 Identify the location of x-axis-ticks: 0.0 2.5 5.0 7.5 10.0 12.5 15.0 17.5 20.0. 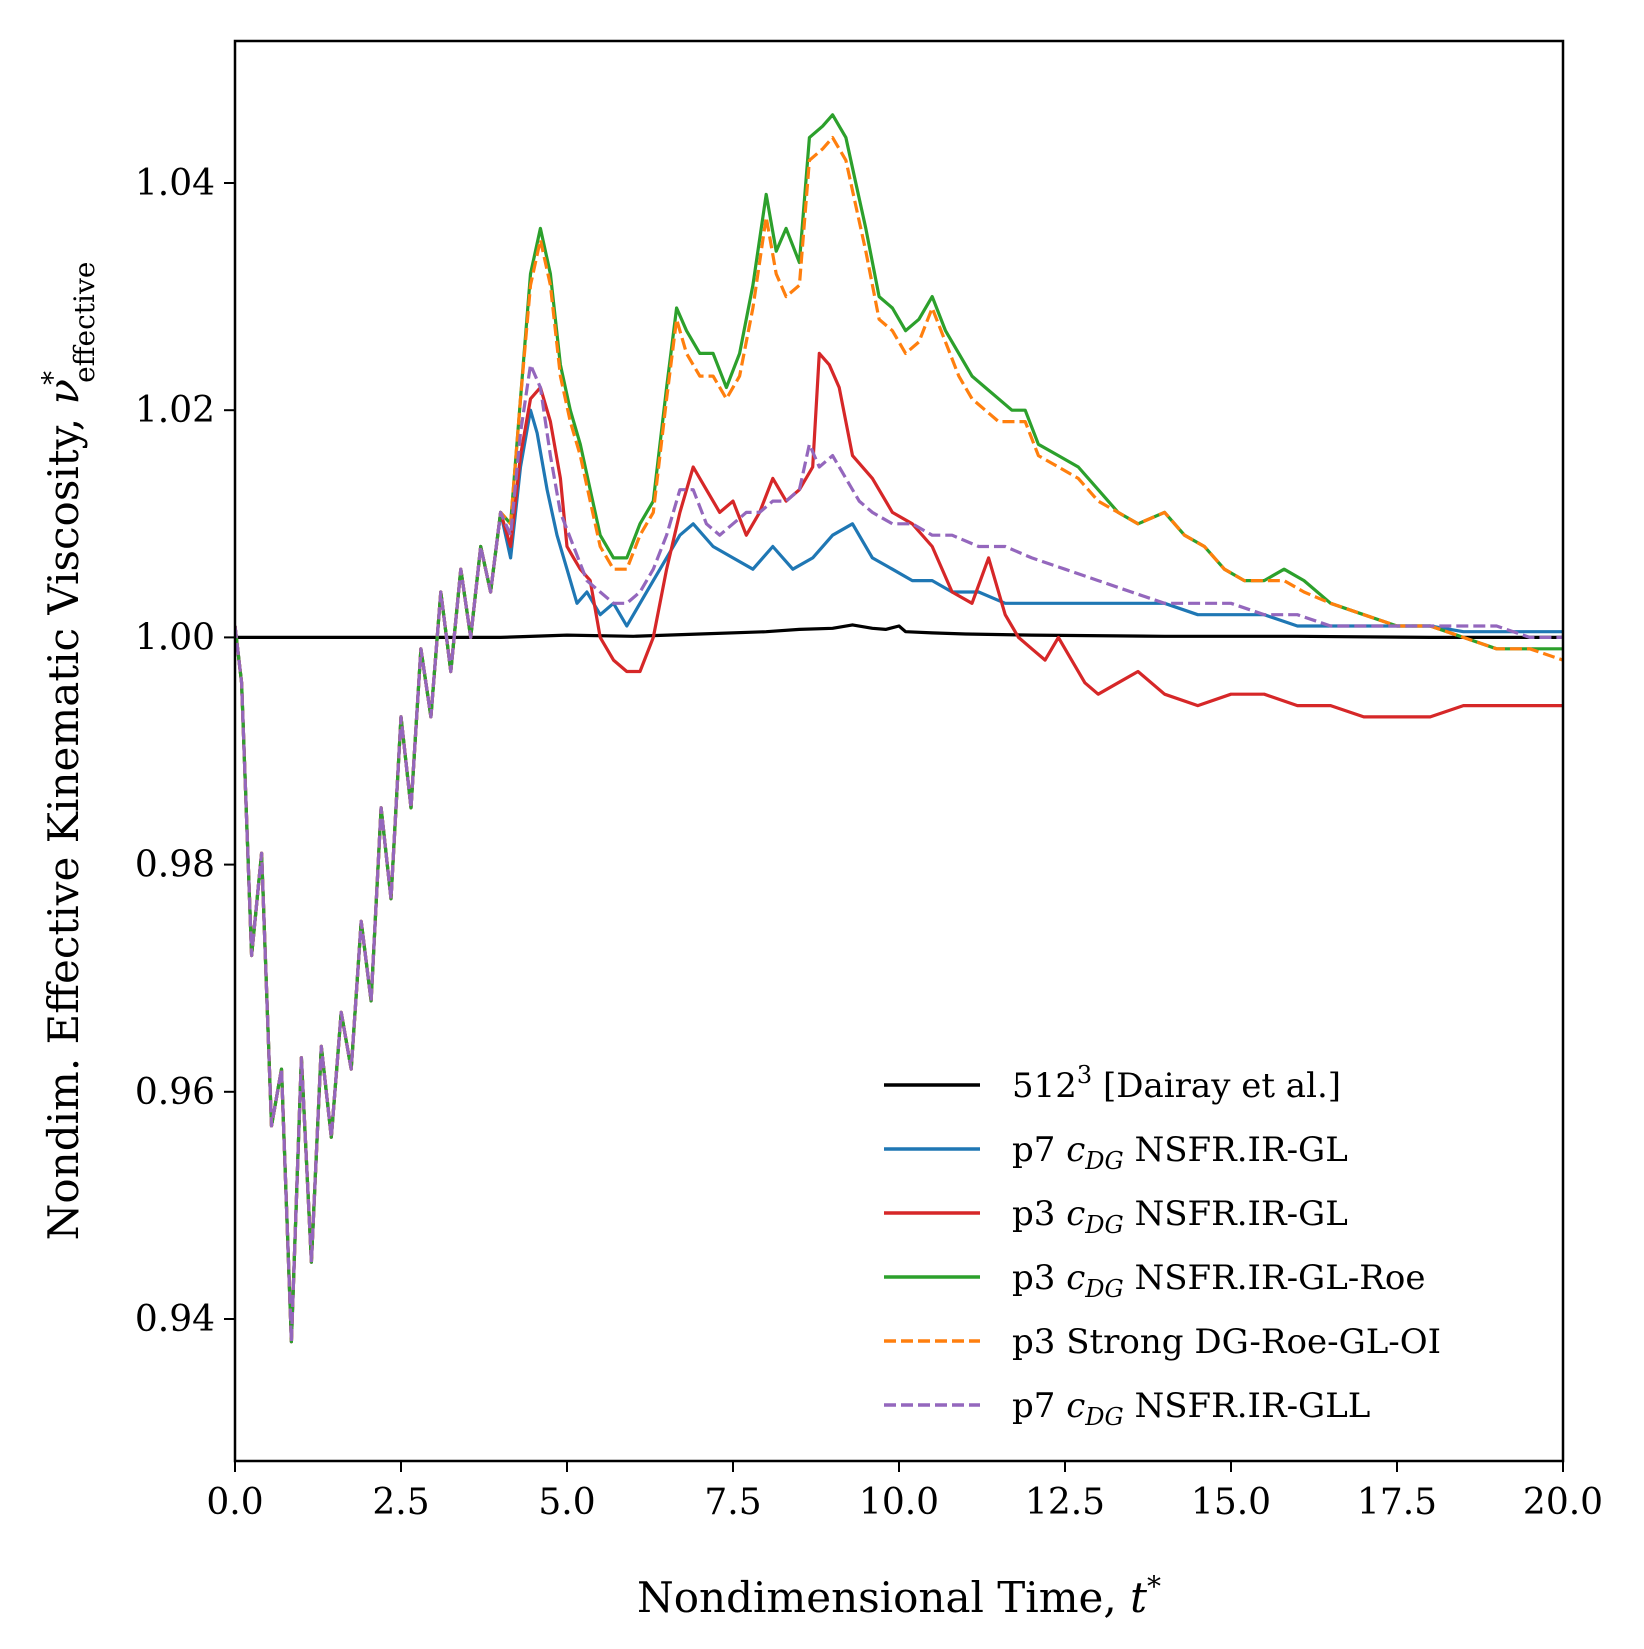
(904, 1492).